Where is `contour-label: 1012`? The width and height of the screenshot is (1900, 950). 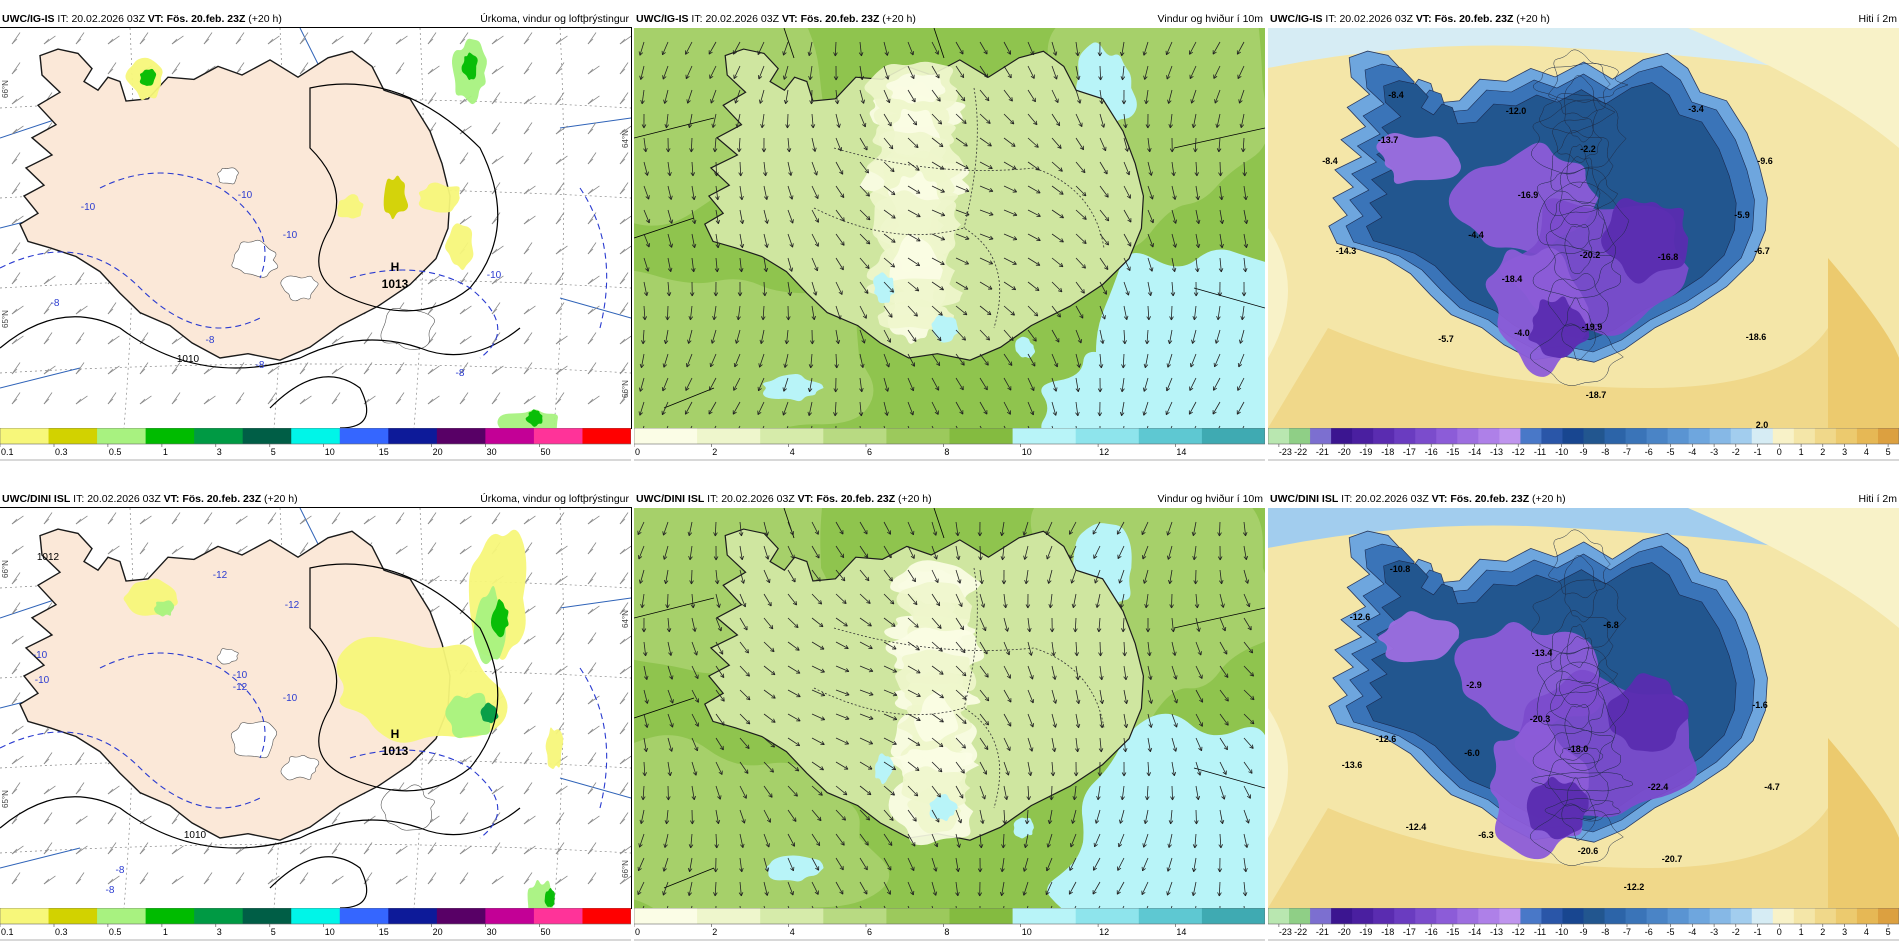
contour-label: 1012 is located at coordinates (48, 557).